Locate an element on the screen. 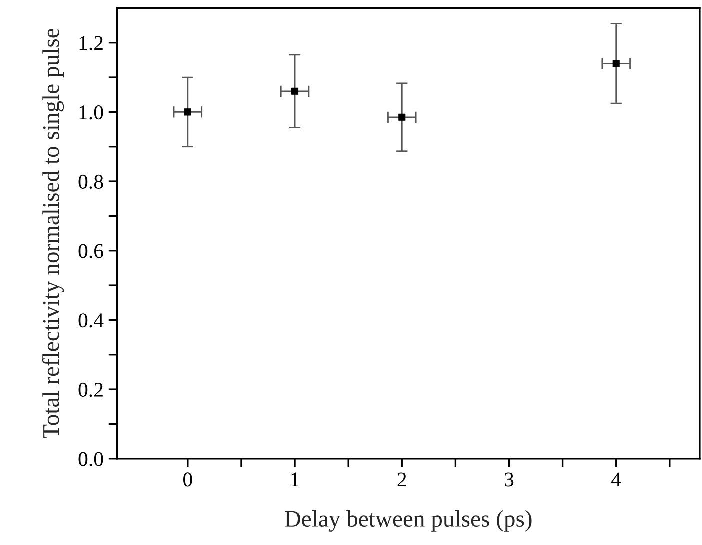  x-tick-label: 3 is located at coordinates (509, 479).